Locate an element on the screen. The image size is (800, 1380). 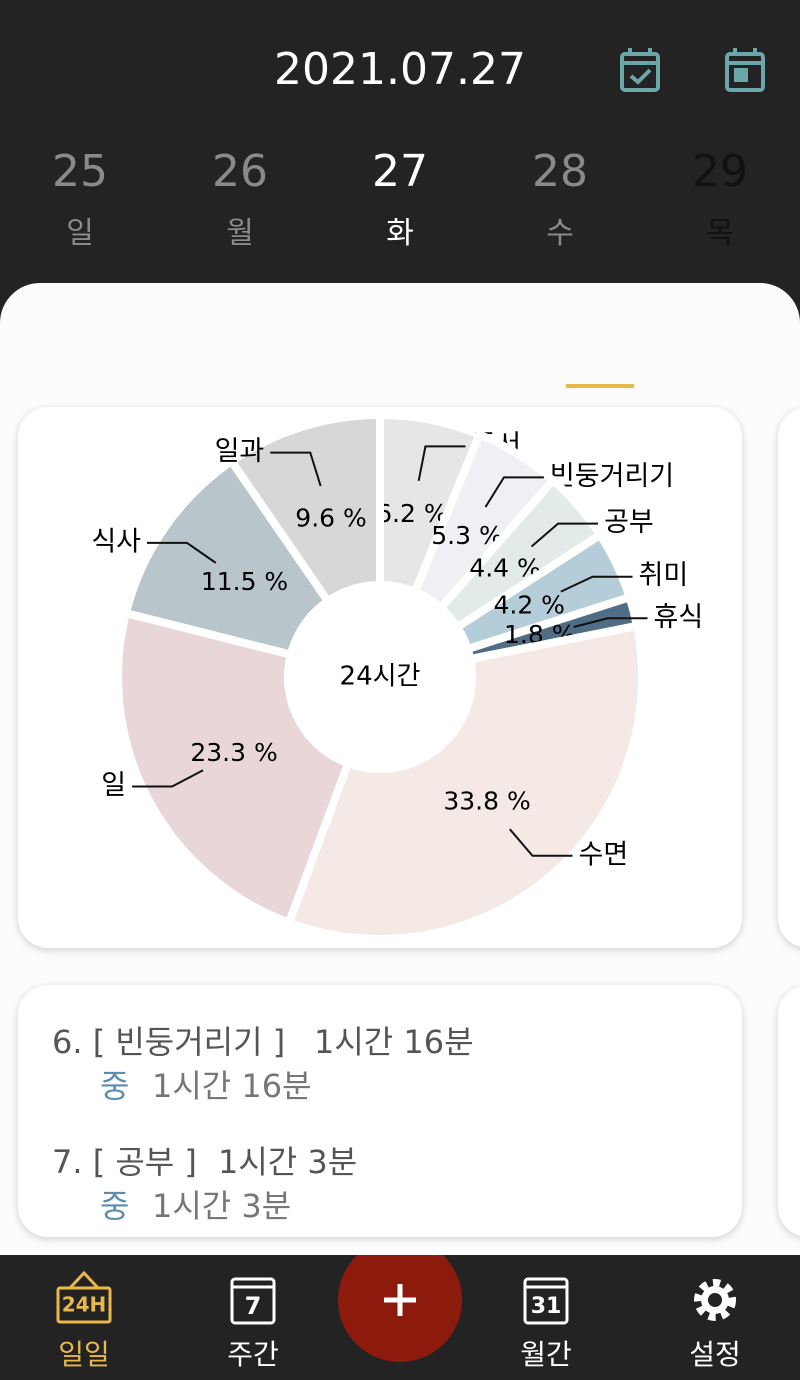
weekly-icon: 7 is located at coordinates (253, 1301).